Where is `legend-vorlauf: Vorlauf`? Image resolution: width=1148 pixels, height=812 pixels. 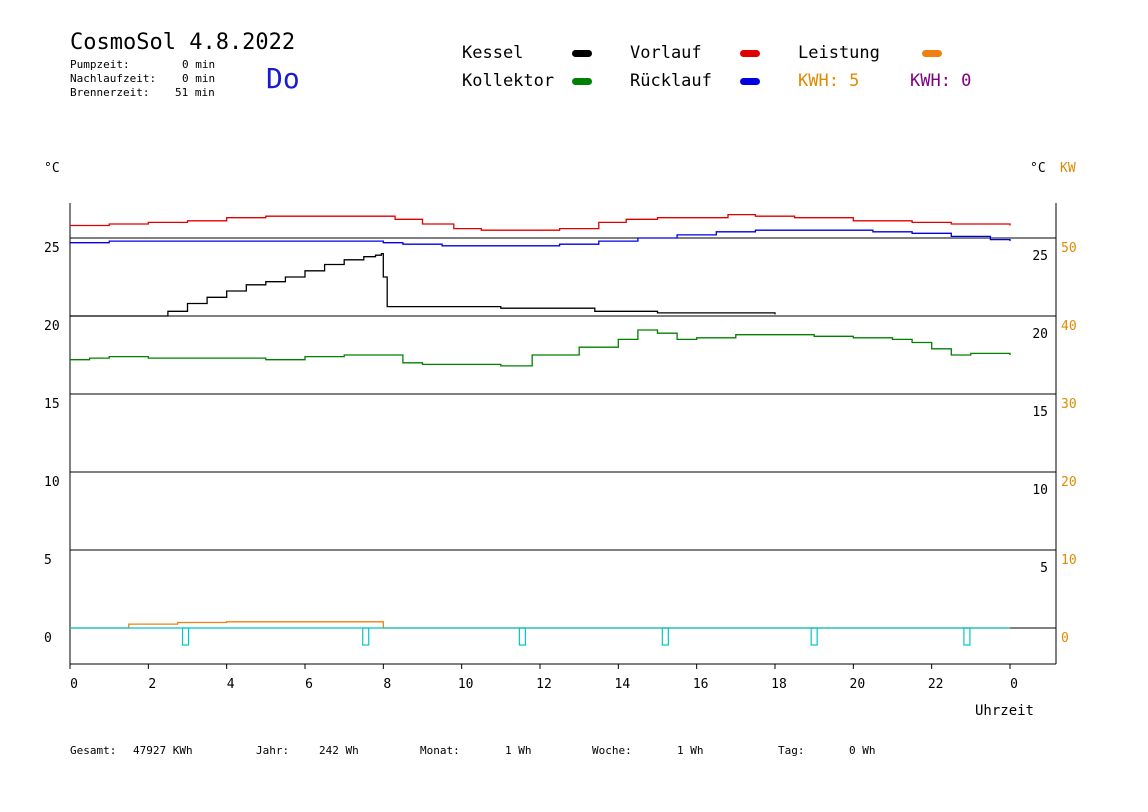 legend-vorlauf: Vorlauf is located at coordinates (666, 53).